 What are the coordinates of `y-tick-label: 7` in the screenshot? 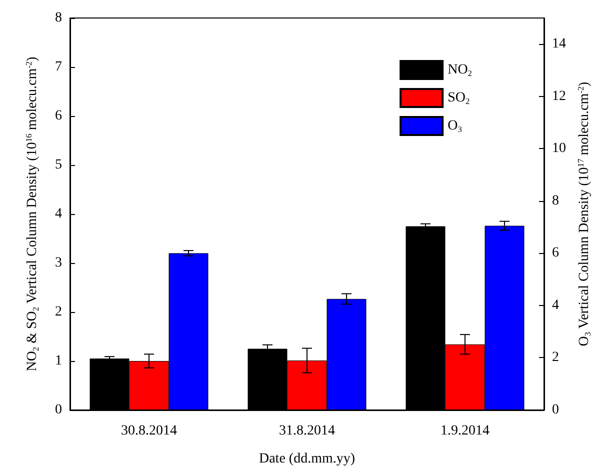 It's located at (58, 67).